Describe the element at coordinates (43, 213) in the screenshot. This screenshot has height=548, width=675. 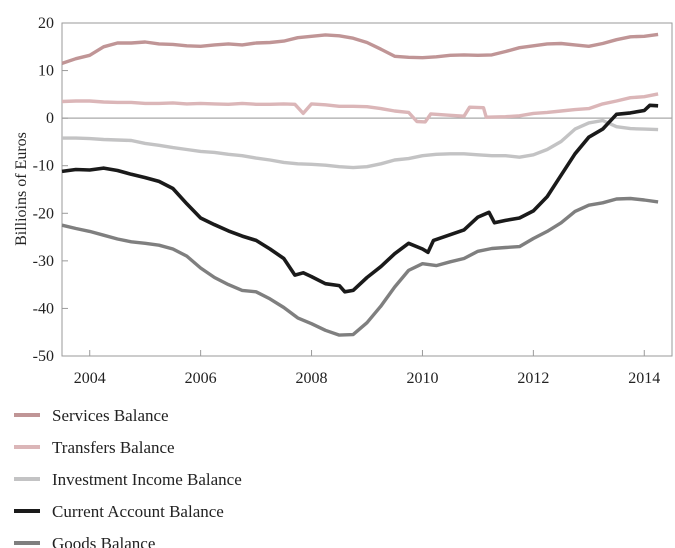
I see `y-tick-label: -20` at that location.